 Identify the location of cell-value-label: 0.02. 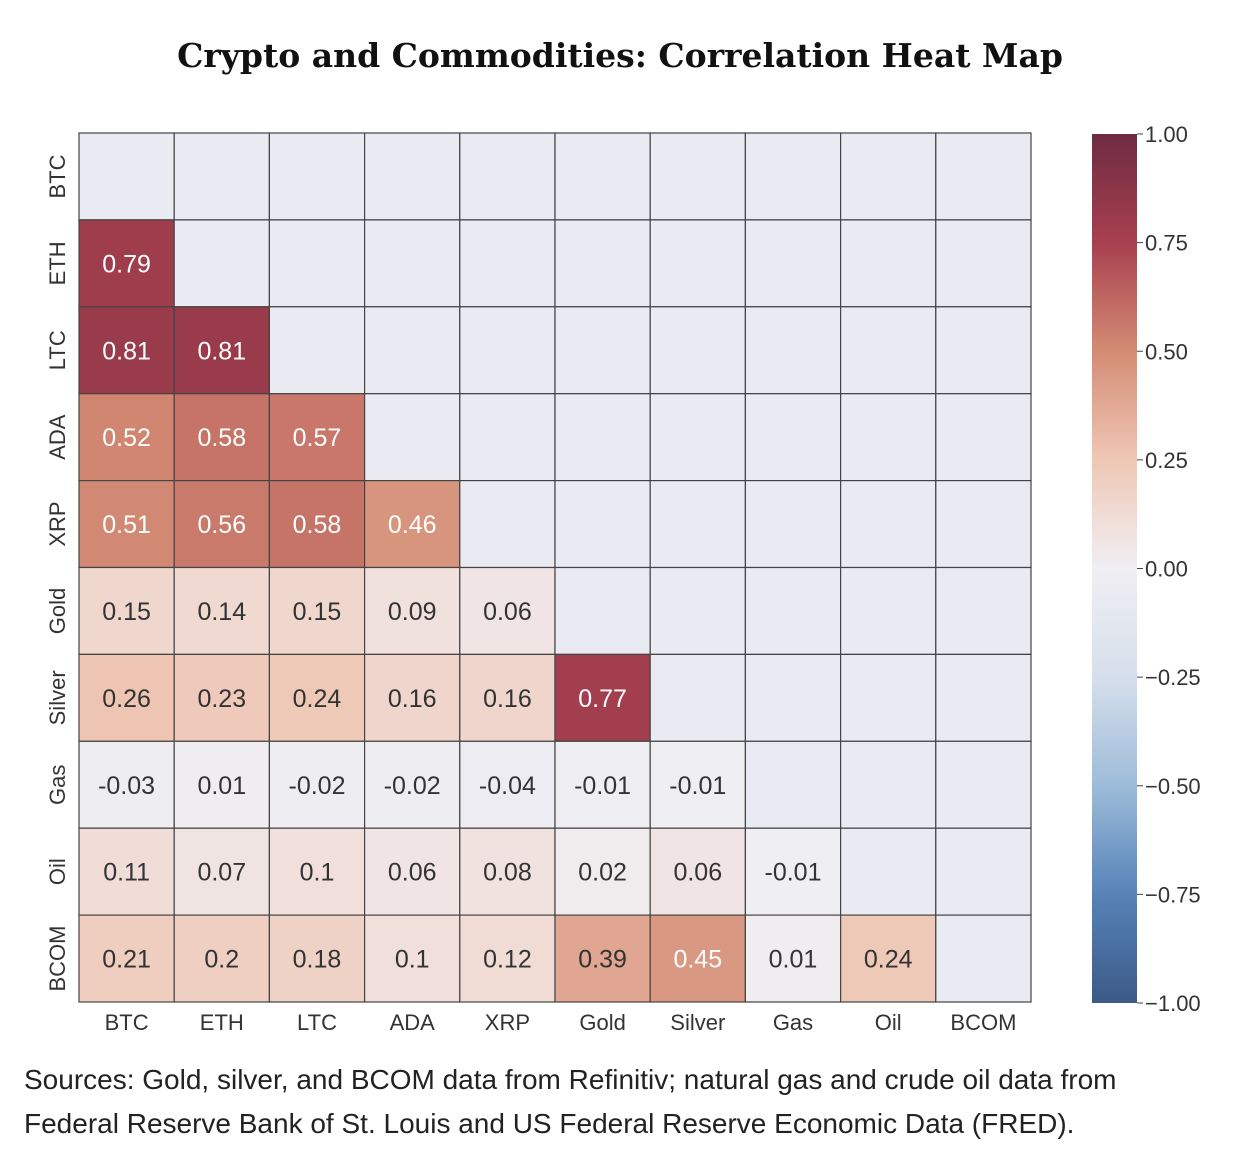
(602, 873).